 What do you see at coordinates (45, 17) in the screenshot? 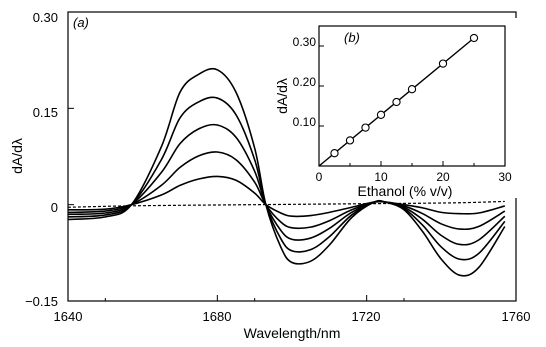
I see `y-tick-label: 0.30` at bounding box center [45, 17].